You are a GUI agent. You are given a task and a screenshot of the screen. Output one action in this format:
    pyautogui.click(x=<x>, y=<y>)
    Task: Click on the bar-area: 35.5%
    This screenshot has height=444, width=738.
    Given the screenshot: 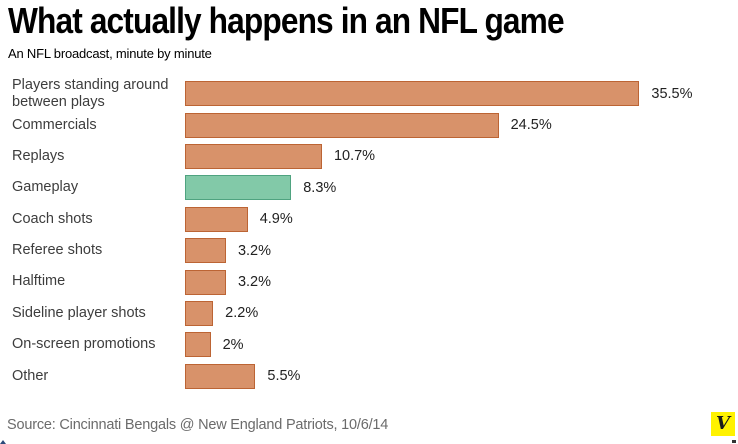 What is the action you would take?
    pyautogui.click(x=461, y=93)
    